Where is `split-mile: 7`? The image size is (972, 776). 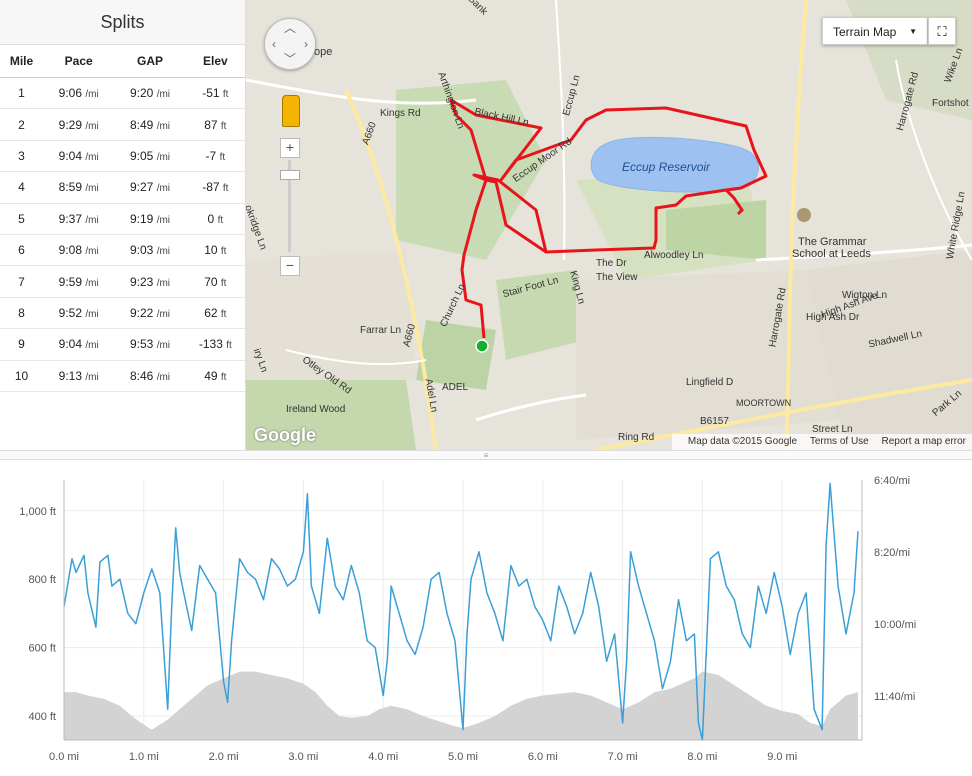 split-mile: 7 is located at coordinates (21, 281).